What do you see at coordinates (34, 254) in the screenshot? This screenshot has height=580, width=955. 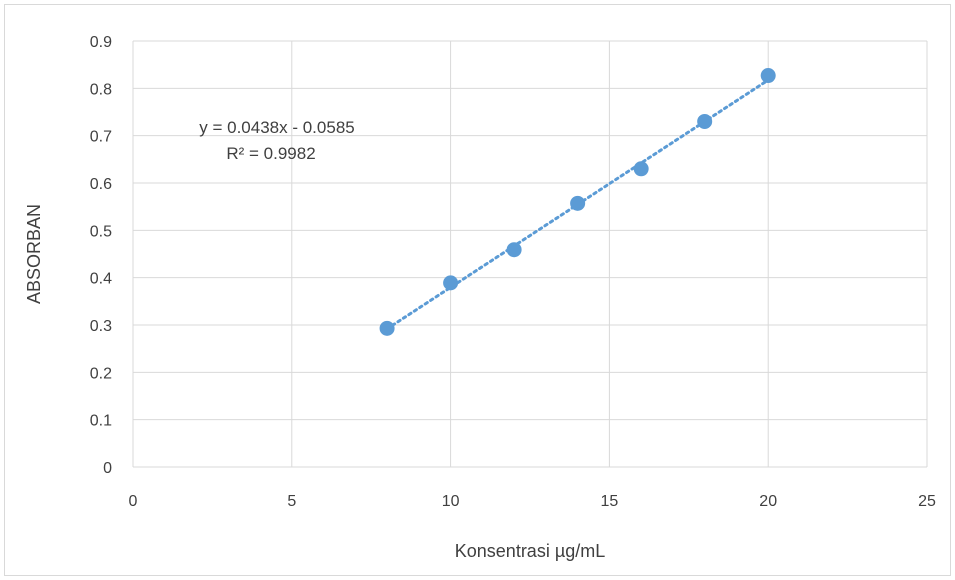 I see `y-axis-title: ABSORBAN` at bounding box center [34, 254].